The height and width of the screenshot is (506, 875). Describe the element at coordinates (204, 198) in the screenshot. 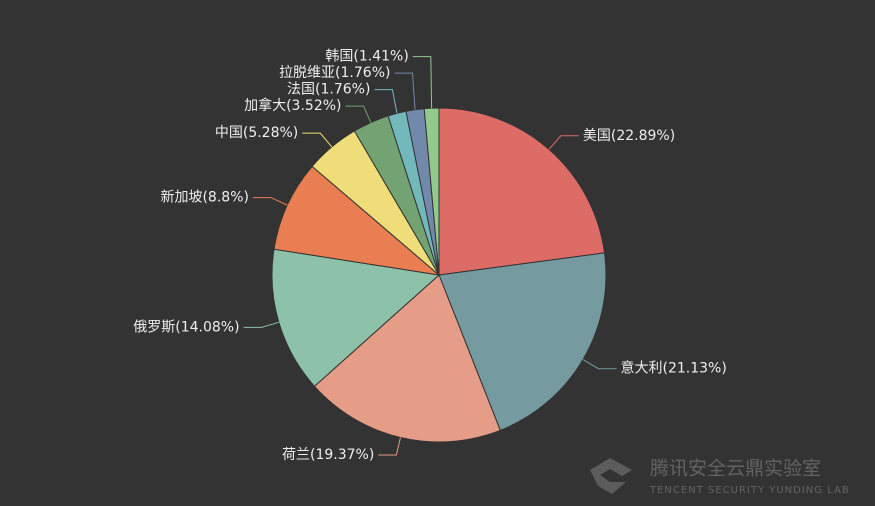

I see `slice-label: 新加坡(8.8%)` at that location.